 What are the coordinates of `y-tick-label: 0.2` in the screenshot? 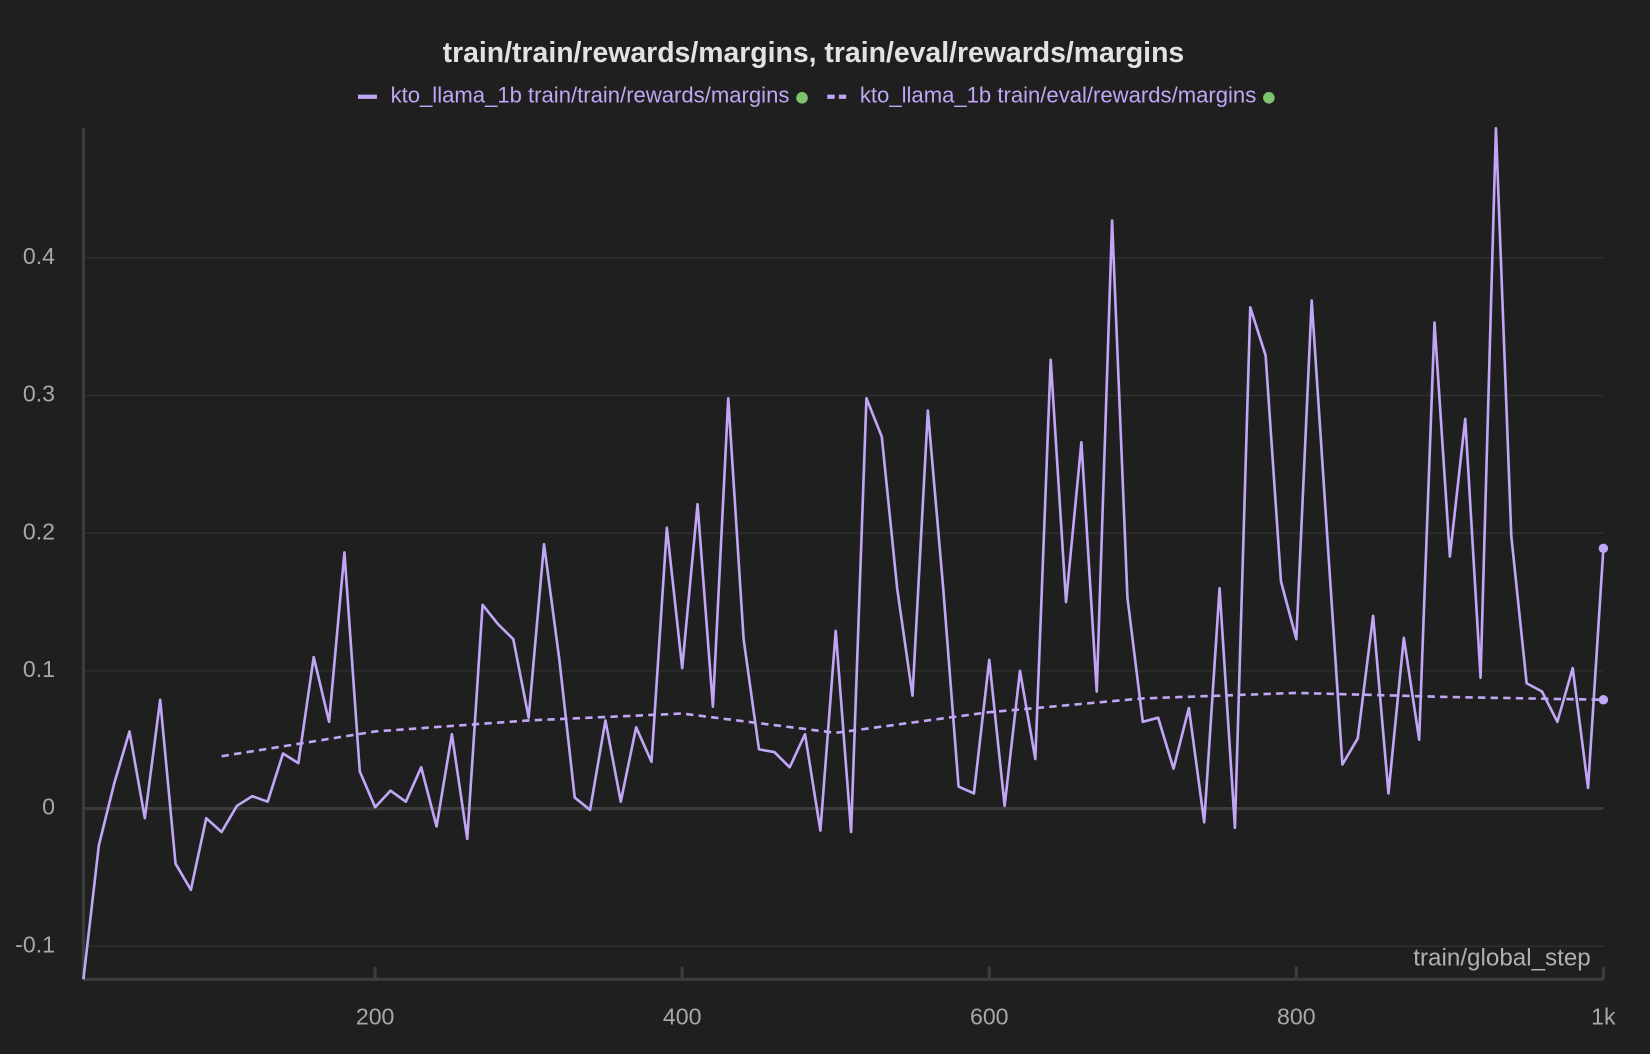 It's located at (39, 531).